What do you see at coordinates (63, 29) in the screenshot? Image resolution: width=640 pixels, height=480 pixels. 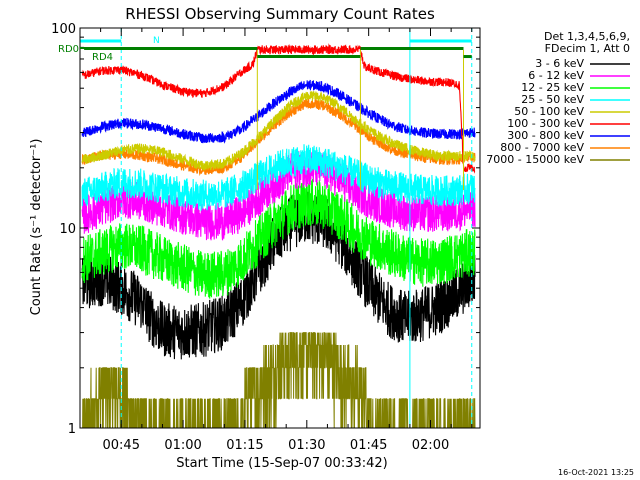 I see `y-tick-label: 100` at bounding box center [63, 29].